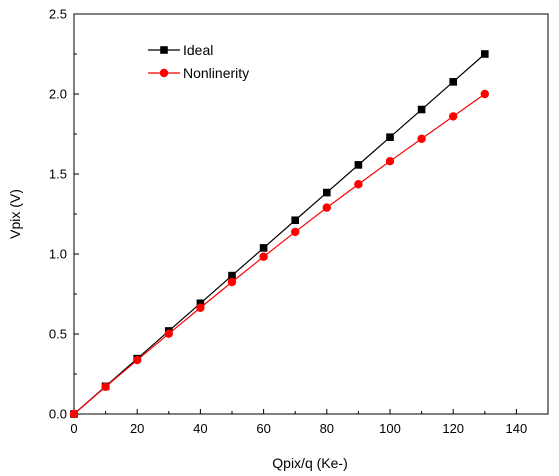  I want to click on y-axis: 0.0 0.5 1.0 1.5 2.0 2.5, so click(64, 214).